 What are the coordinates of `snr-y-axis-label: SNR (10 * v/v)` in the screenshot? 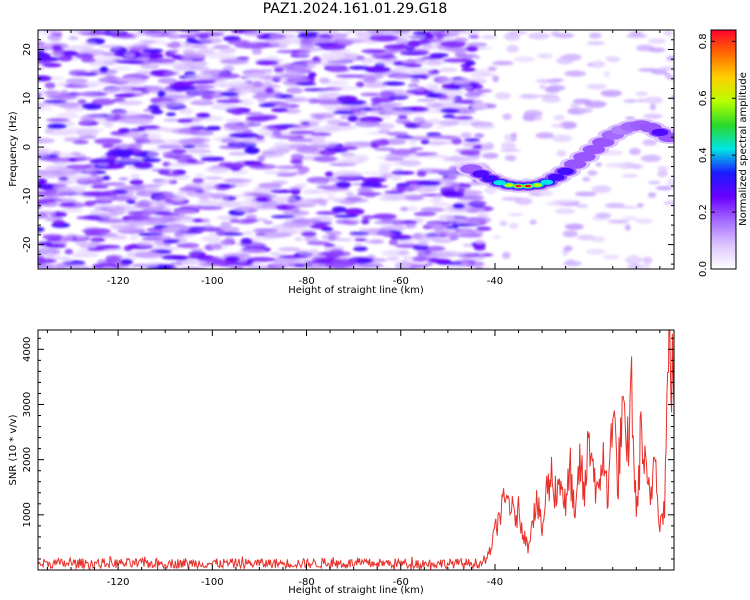 It's located at (13, 449).